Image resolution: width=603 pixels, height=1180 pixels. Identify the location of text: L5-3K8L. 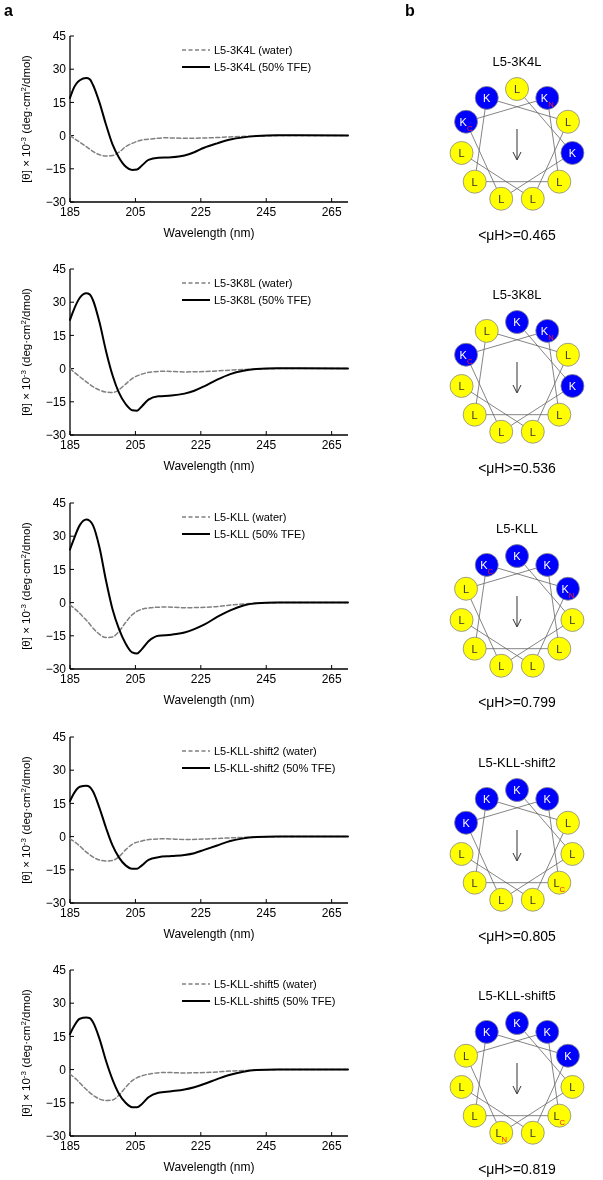
(517, 294).